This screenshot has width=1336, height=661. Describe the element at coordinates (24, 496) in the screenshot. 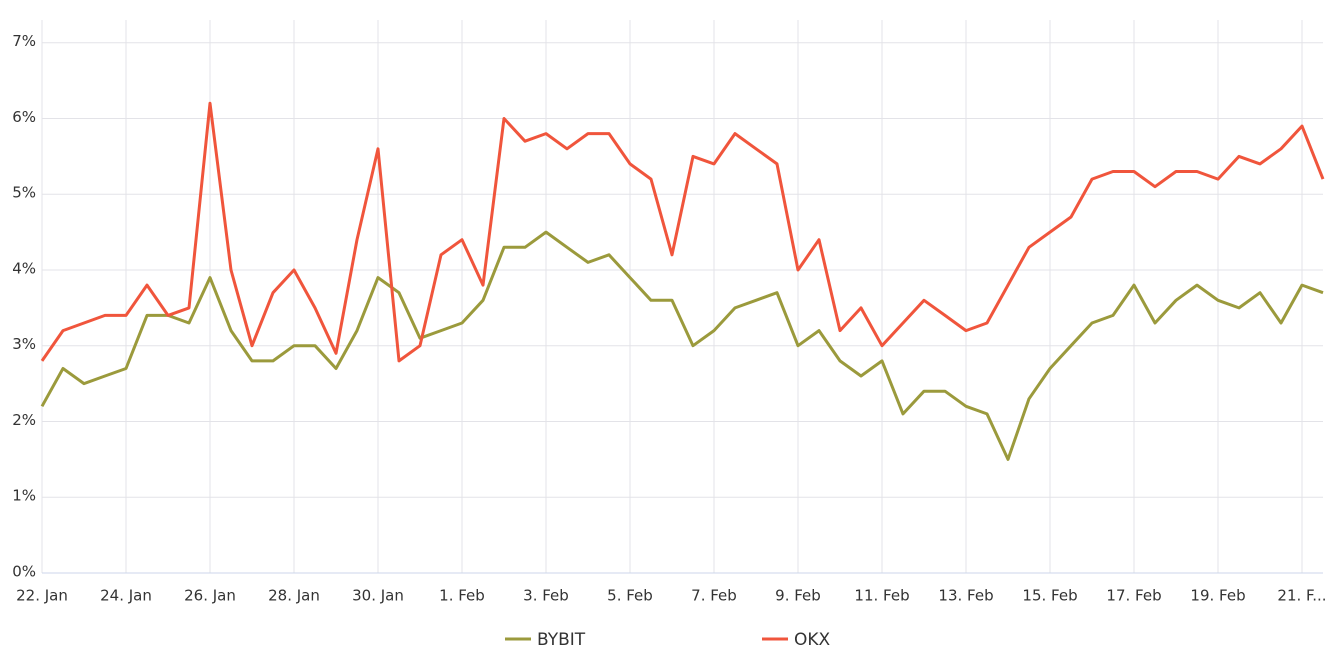

I see `y-tick-label: 1%` at that location.